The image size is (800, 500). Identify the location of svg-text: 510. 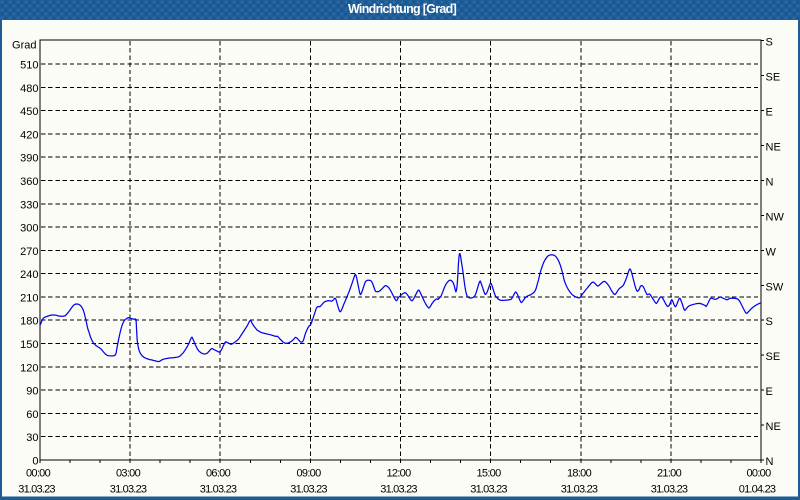
(29, 66).